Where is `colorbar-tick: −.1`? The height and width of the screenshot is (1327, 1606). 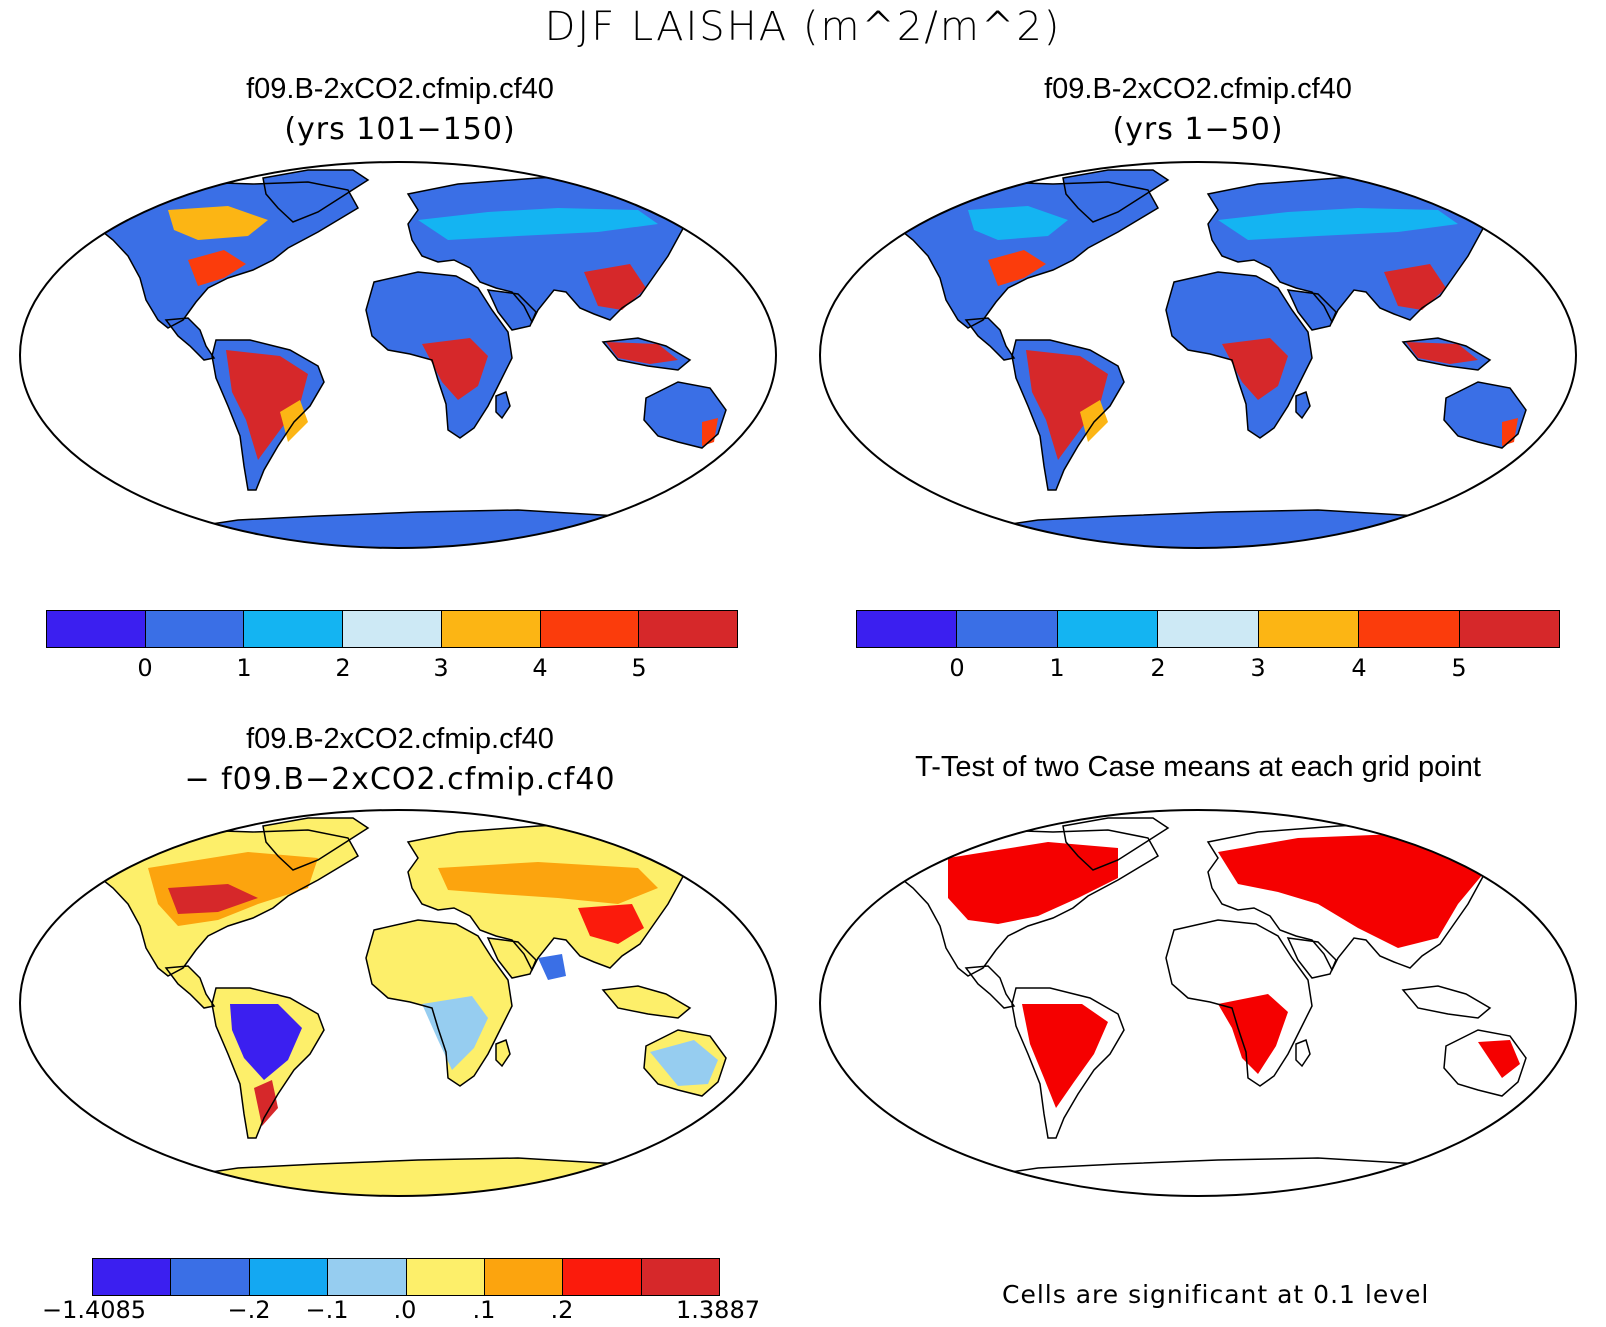 colorbar-tick: −.1 is located at coordinates (327, 1310).